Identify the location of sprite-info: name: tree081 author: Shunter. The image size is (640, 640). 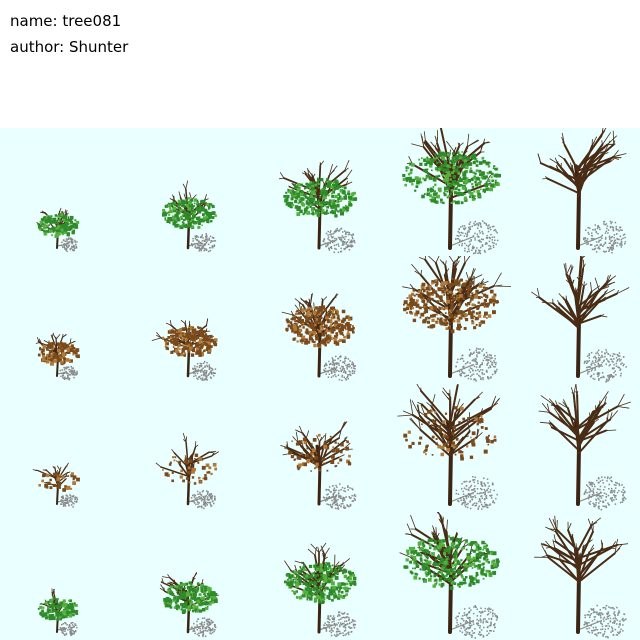
(69, 34).